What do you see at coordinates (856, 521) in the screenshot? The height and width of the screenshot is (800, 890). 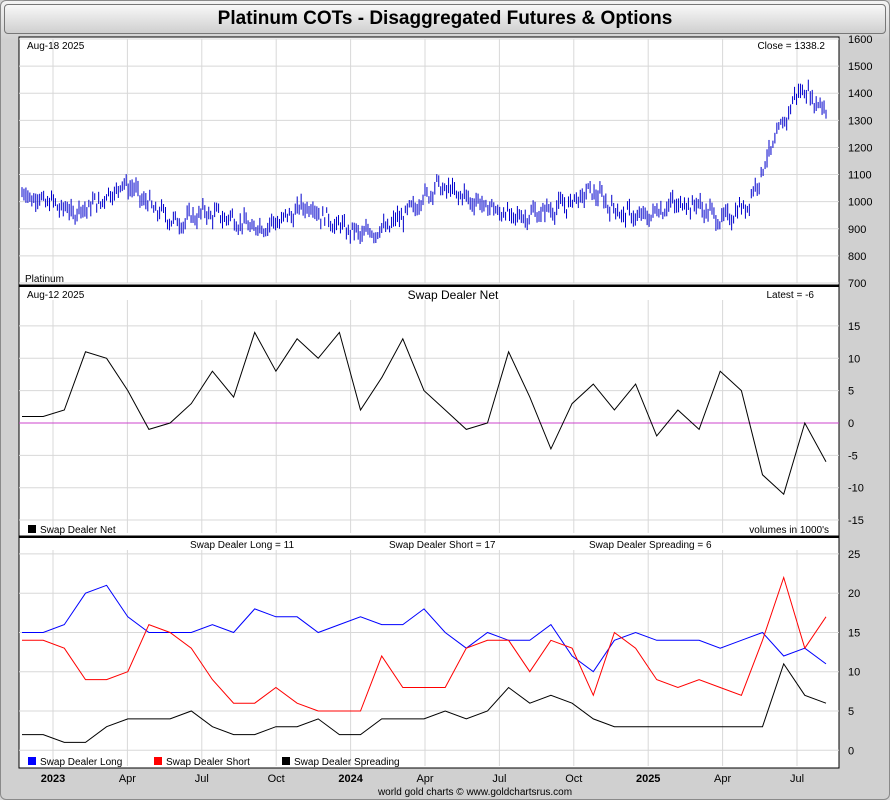 I see `y-tick-label: -15` at bounding box center [856, 521].